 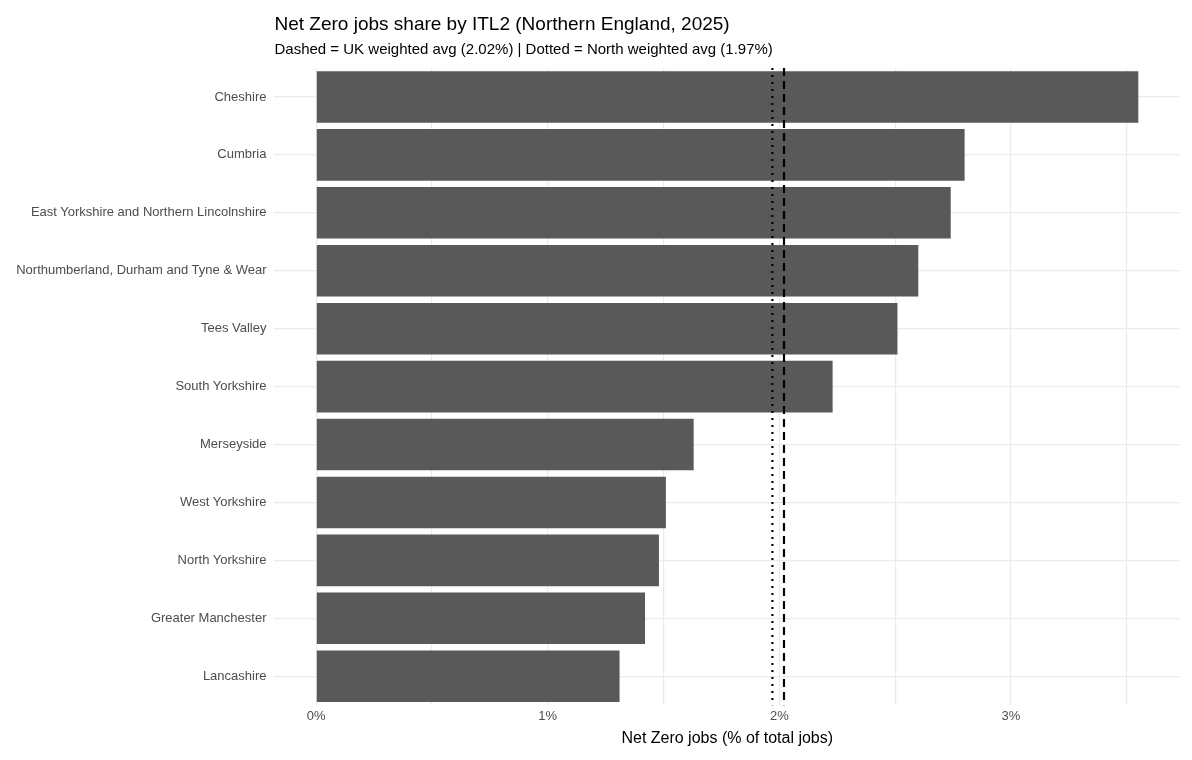 What do you see at coordinates (234, 675) in the screenshot?
I see `y-tick-label: Lancashire` at bounding box center [234, 675].